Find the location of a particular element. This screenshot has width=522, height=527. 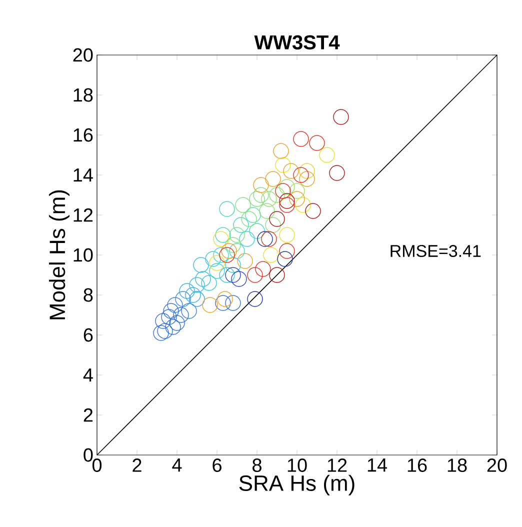

chart-title: WW3ST4 is located at coordinates (297, 42).